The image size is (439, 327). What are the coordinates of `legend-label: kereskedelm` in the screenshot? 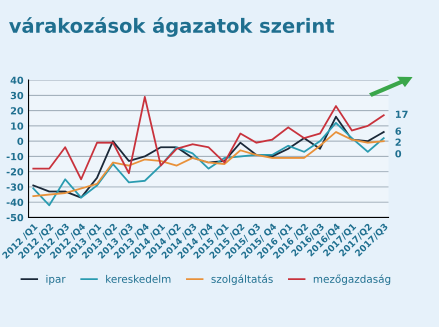 It's located at (138, 278).